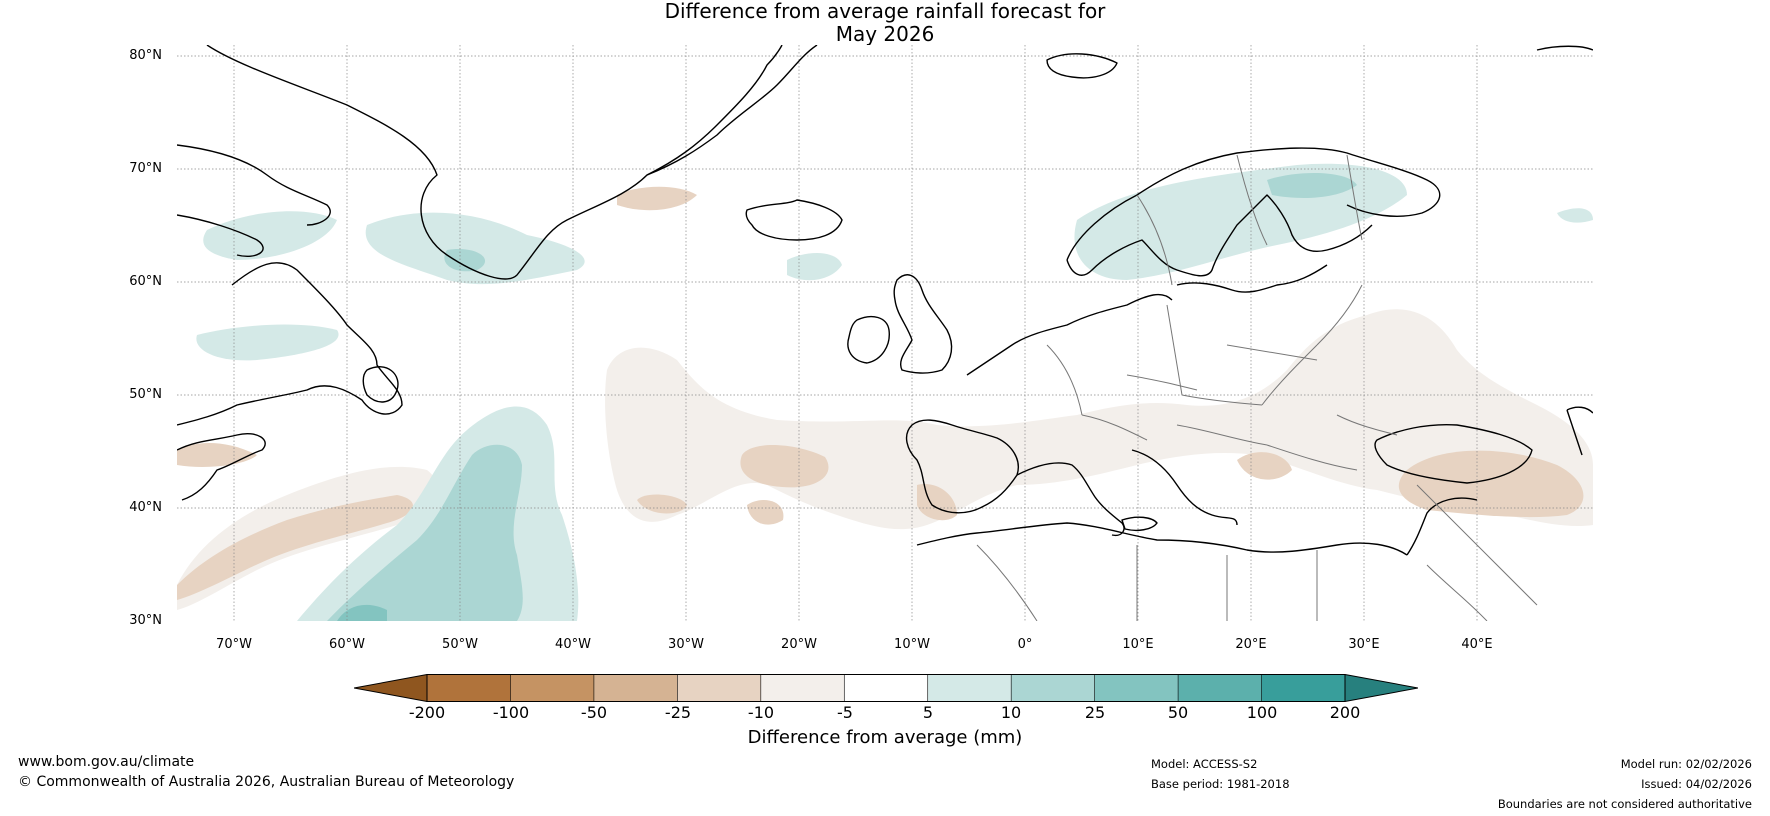 This screenshot has width=1770, height=816. I want to click on coast-sweden-finland, so click(1219, 235).